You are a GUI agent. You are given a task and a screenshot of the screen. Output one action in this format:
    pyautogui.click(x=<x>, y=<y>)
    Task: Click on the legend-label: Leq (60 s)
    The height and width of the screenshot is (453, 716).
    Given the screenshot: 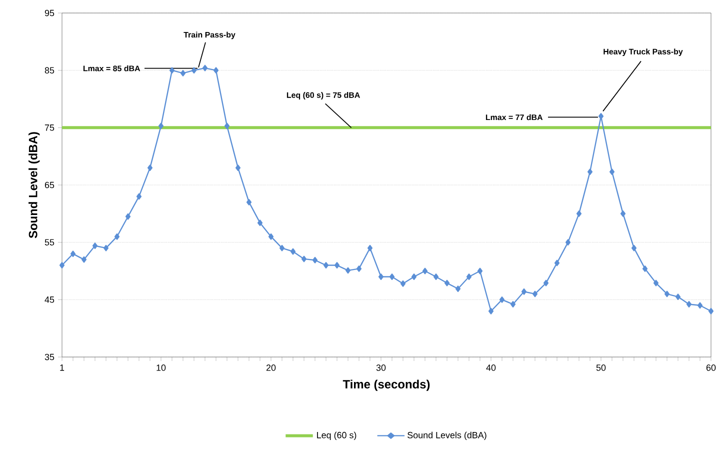 What is the action you would take?
    pyautogui.click(x=336, y=436)
    